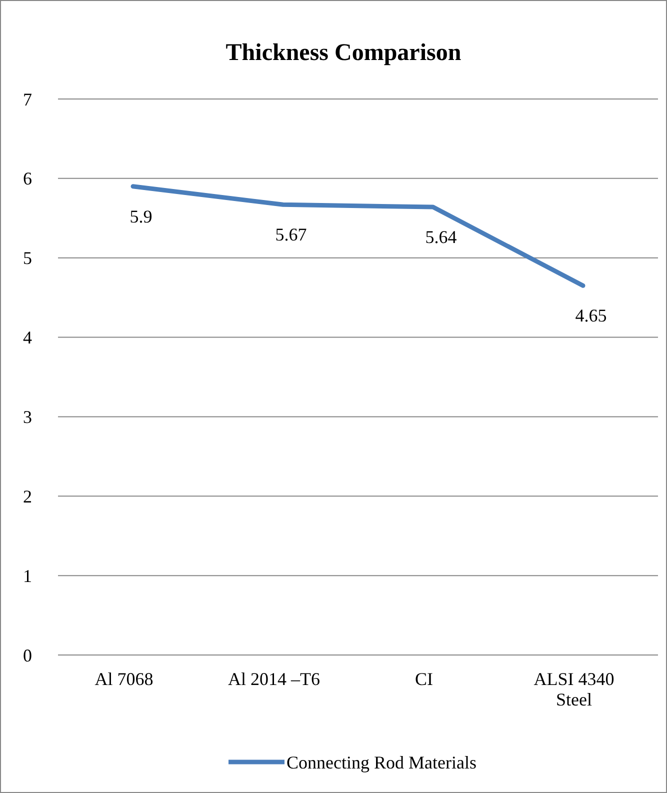 The width and height of the screenshot is (667, 793). What do you see at coordinates (441, 237) in the screenshot?
I see `data-label: 5.64` at bounding box center [441, 237].